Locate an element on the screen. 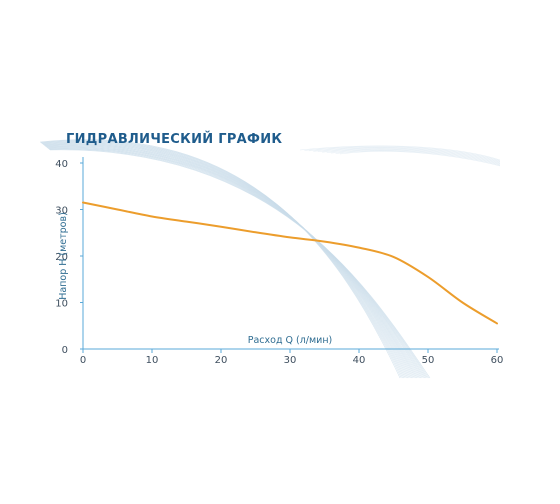  y-tick-label: 20 is located at coordinates (61, 257).